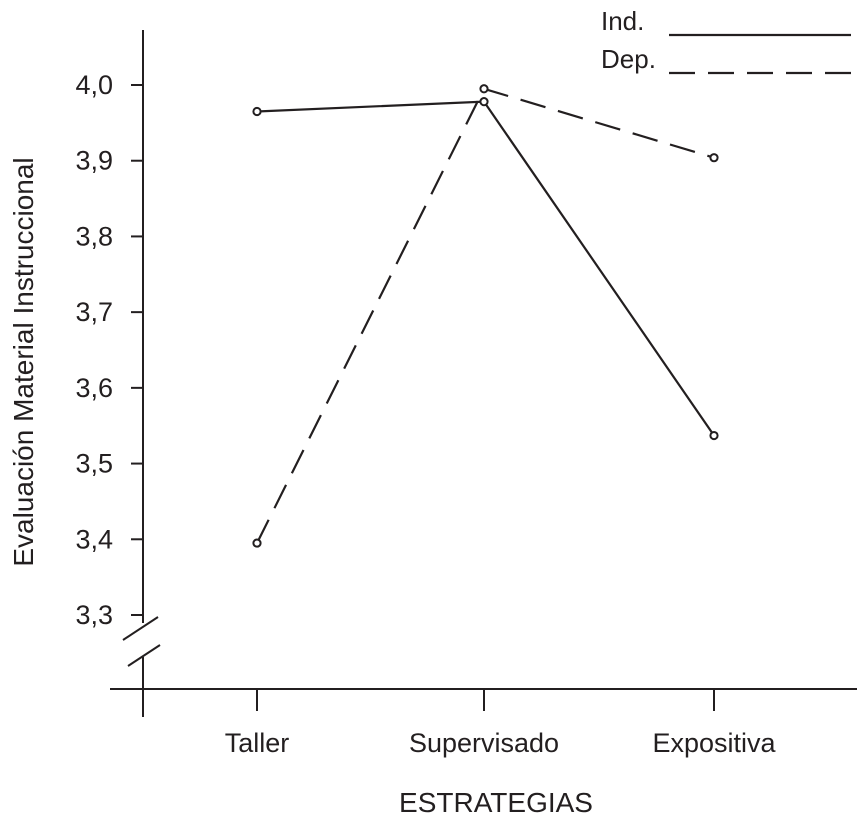  Describe the element at coordinates (94, 85) in the screenshot. I see `y-tick-label: 4,0` at that location.